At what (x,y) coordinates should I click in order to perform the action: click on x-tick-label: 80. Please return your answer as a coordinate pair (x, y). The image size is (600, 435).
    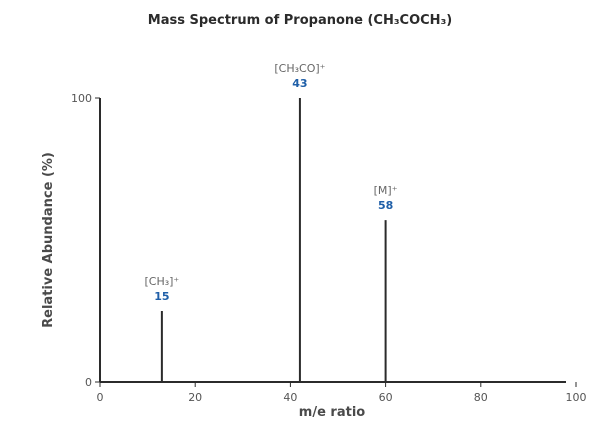
    Looking at the image, I should click on (481, 397).